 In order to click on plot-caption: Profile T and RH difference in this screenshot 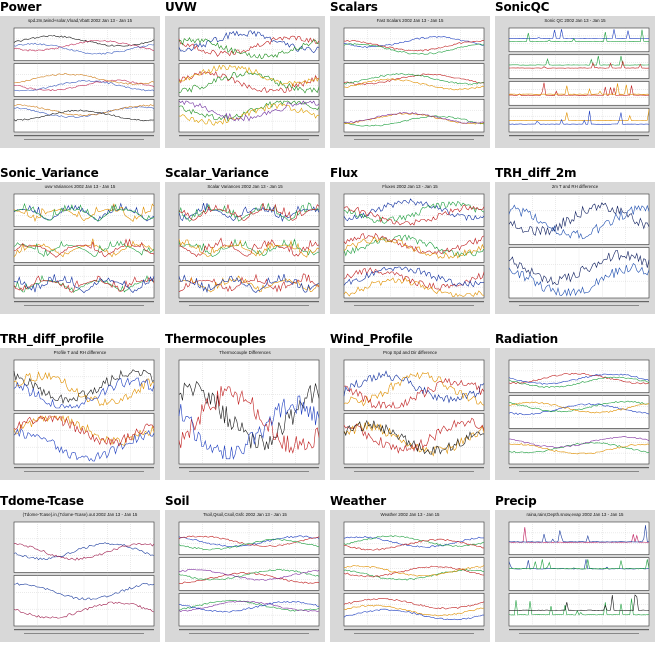, I will do `click(80, 352)`.